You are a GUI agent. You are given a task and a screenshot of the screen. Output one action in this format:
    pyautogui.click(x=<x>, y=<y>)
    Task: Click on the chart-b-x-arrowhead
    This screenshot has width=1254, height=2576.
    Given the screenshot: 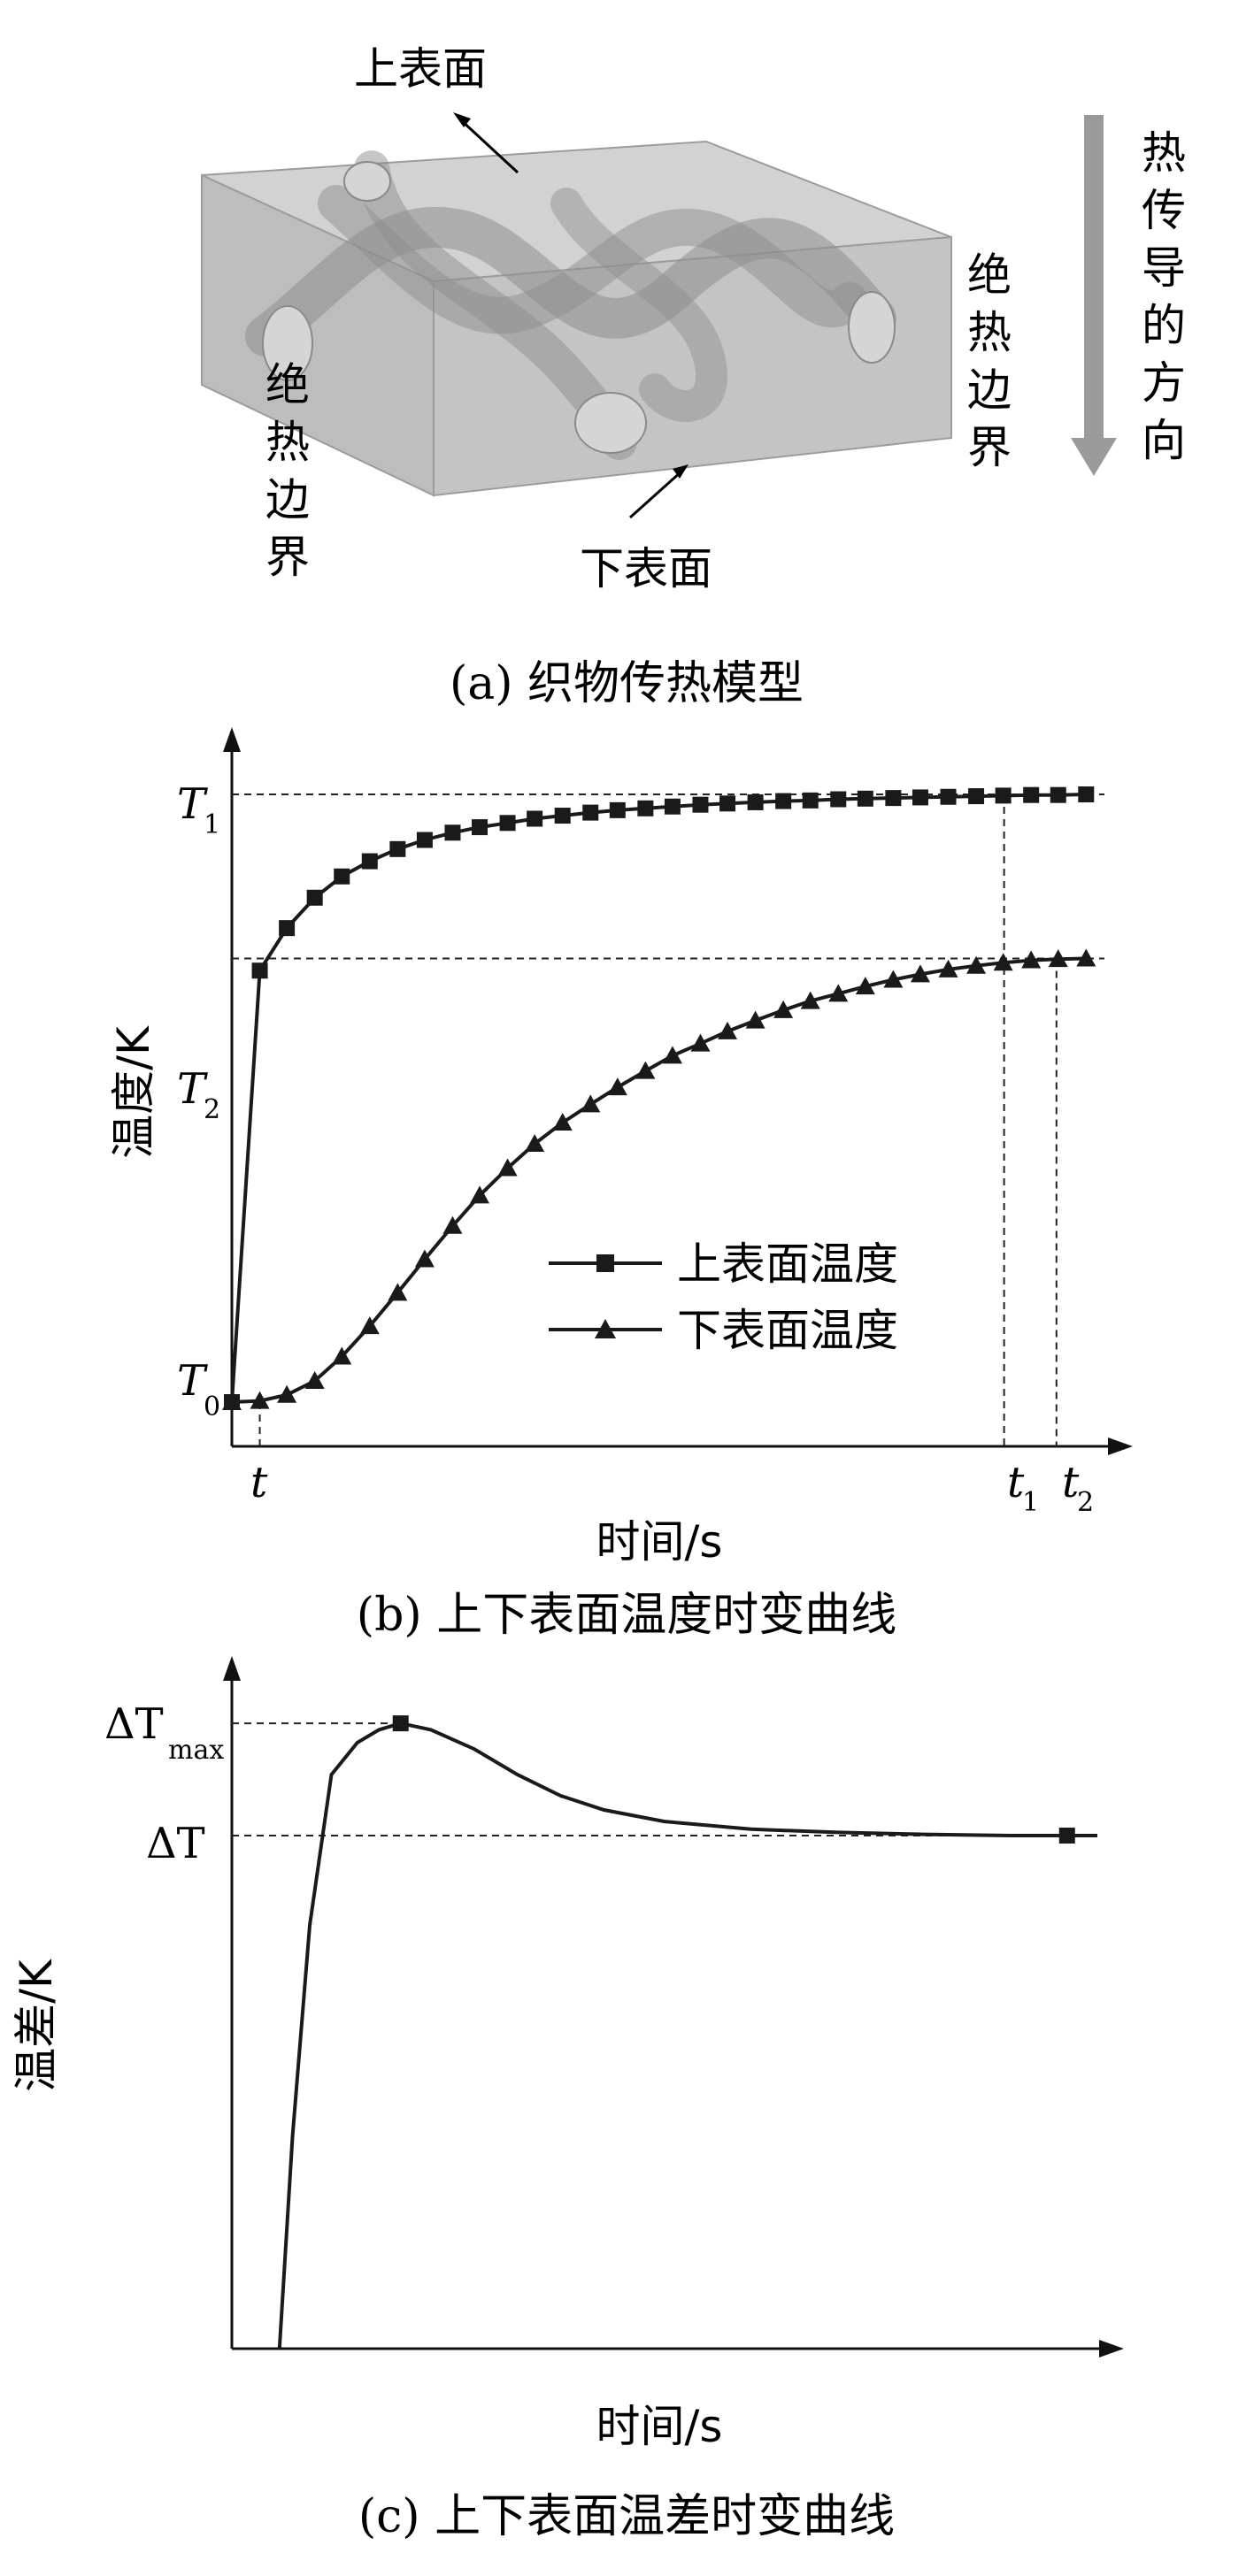 What is the action you would take?
    pyautogui.click(x=1120, y=1446)
    